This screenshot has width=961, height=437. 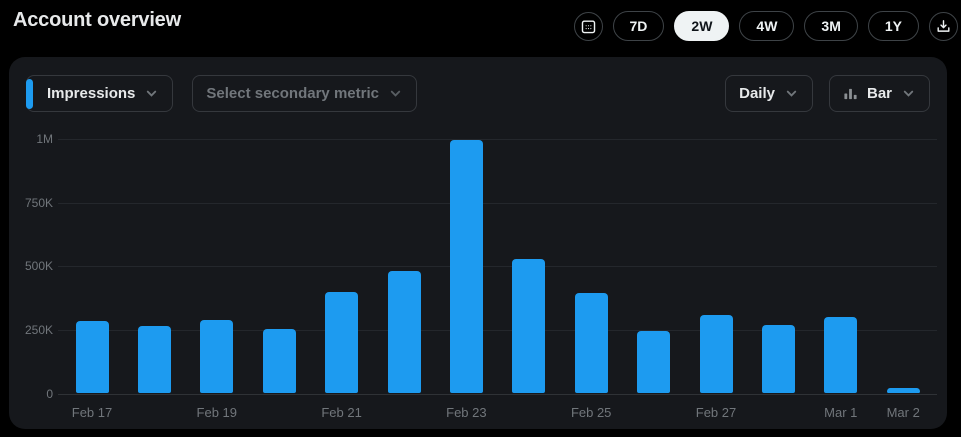 I want to click on date-picker-button, so click(x=588, y=26).